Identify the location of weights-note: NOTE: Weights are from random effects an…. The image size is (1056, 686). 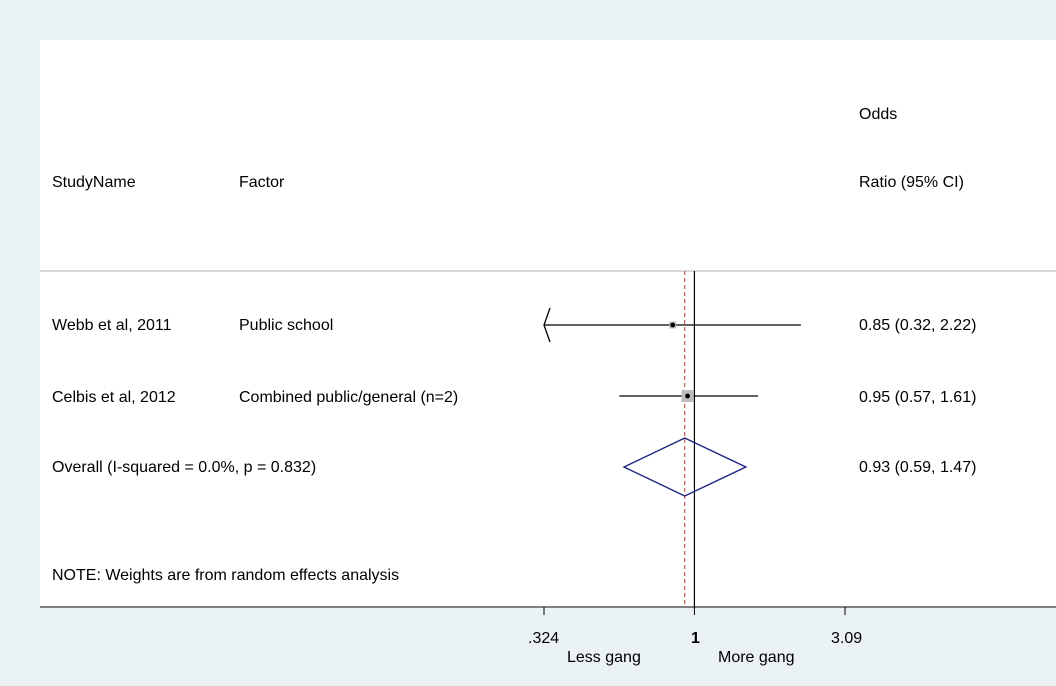
(226, 575).